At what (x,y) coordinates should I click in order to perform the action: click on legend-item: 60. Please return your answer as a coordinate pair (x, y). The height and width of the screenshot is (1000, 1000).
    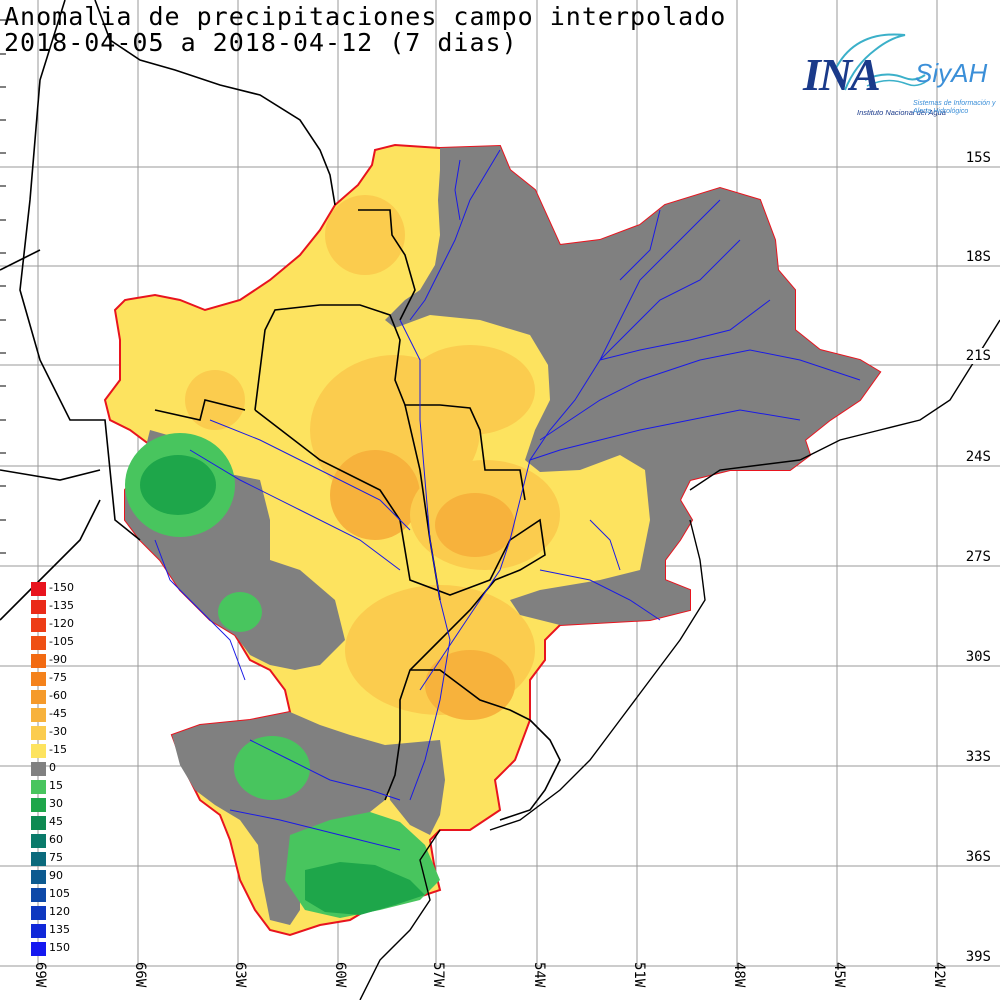
    Looking at the image, I should click on (61, 841).